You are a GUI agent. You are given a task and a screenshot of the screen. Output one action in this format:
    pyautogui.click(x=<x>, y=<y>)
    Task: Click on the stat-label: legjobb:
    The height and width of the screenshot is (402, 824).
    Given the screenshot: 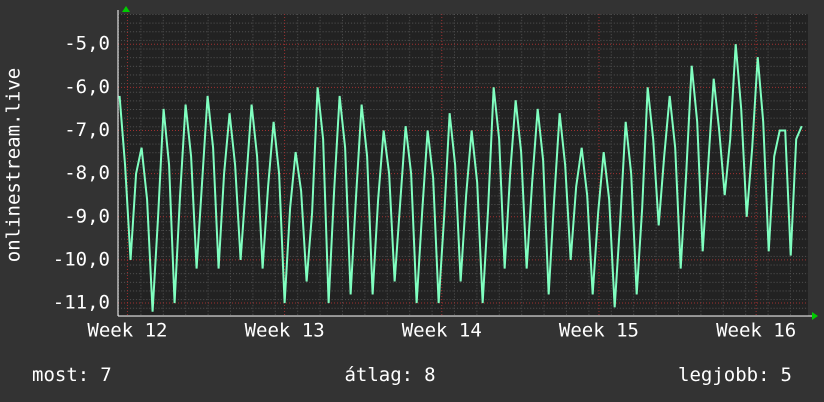 What is the action you would take?
    pyautogui.click(x=724, y=375)
    